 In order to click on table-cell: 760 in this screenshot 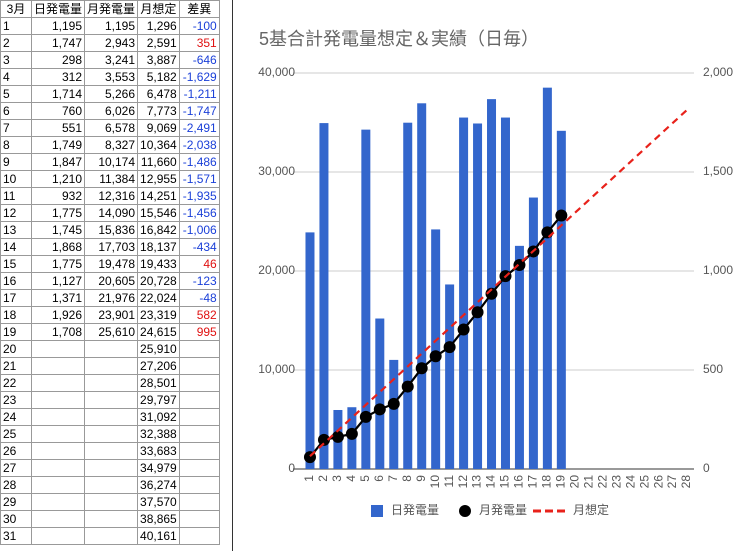, I will do `click(58, 111)`.